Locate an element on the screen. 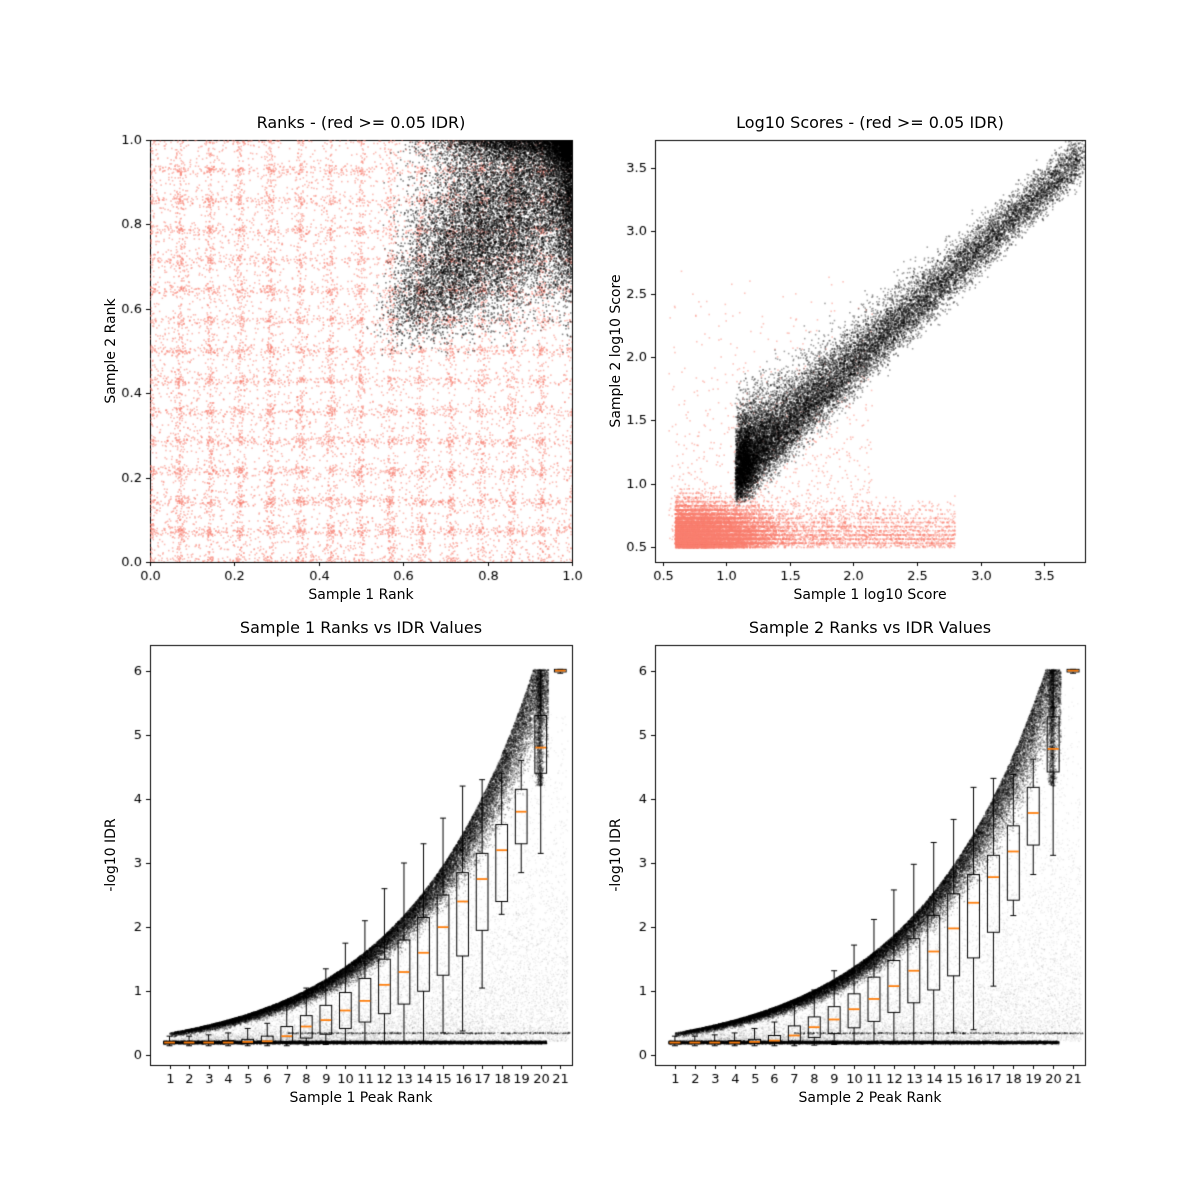 Image resolution: width=1200 pixels, height=1200 pixels. sample1-idr-plot-title: Sample 1 Ranks vs IDR Values is located at coordinates (361, 627).